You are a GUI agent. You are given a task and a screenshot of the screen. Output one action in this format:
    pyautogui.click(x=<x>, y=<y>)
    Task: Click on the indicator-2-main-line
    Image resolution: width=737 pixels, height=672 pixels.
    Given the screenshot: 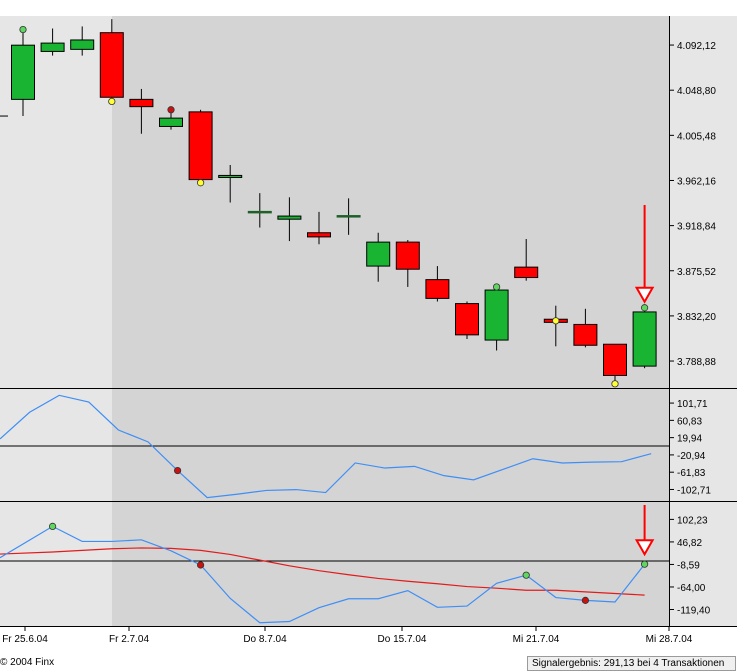 What is the action you would take?
    pyautogui.click(x=323, y=574)
    